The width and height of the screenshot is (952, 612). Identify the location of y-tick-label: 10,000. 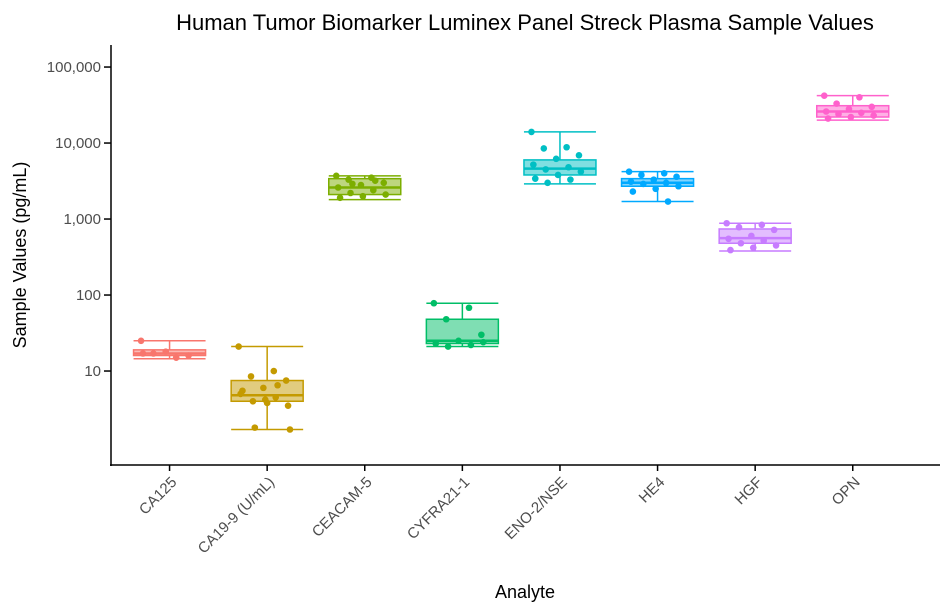
(78, 143).